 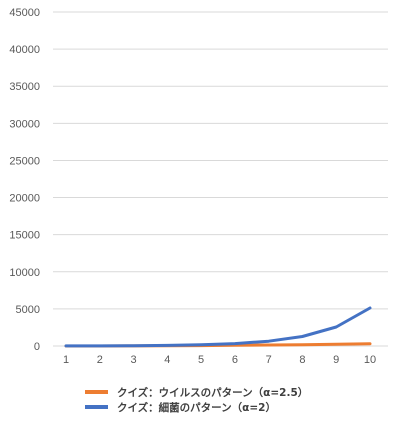 What do you see at coordinates (196, 400) in the screenshot?
I see `legend: クイズ：ウイルスのパターン（α=2.5） クイズ：細菌のパターン（α=2）` at bounding box center [196, 400].